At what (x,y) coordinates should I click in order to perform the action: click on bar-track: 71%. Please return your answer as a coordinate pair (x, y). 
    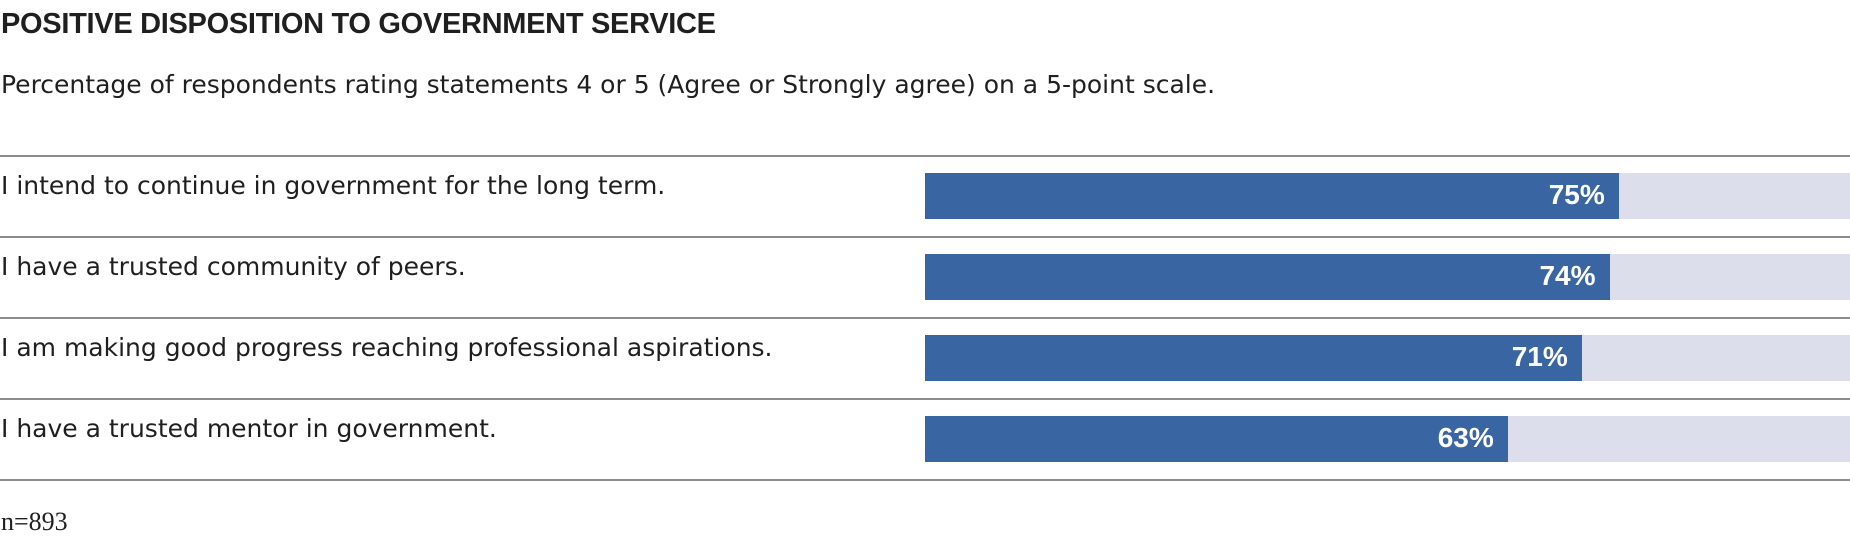
    Looking at the image, I should click on (1387, 358).